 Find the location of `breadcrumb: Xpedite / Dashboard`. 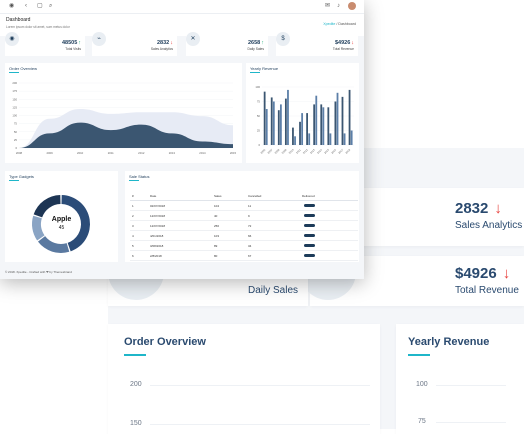

breadcrumb: Xpedite / Dashboard is located at coordinates (339, 24).